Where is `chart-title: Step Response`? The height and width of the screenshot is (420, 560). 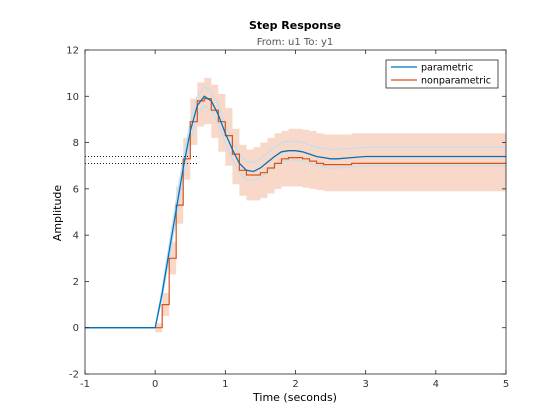 chart-title: Step Response is located at coordinates (295, 25).